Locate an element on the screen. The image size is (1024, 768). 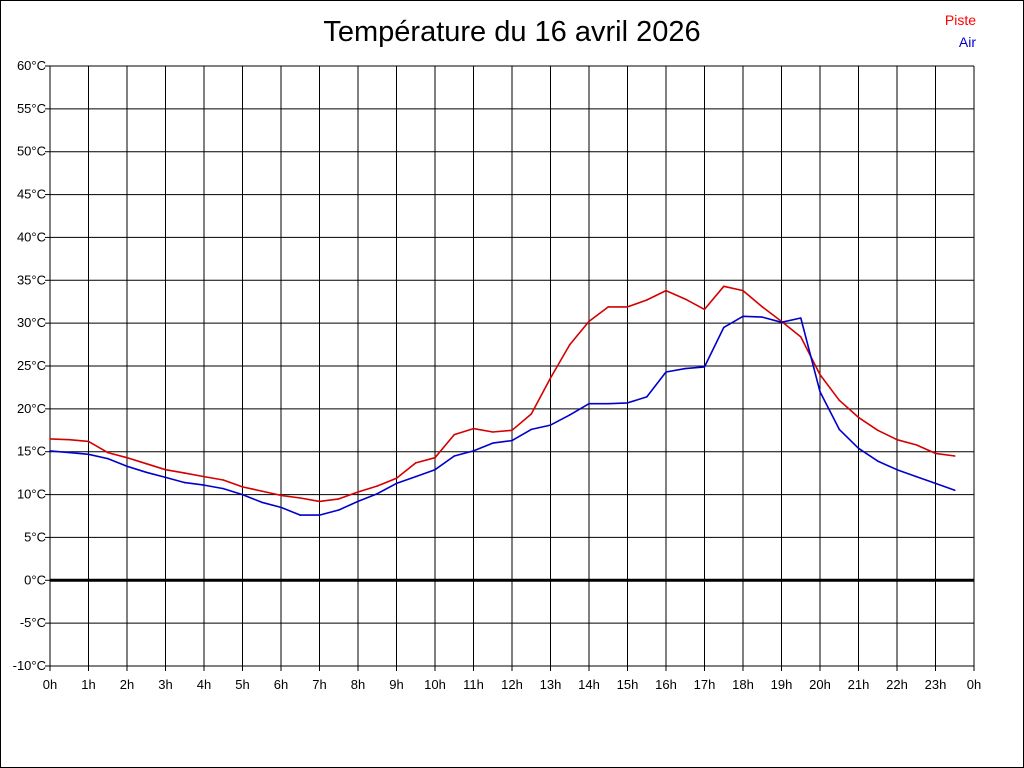
x-tick-label: 18h is located at coordinates (743, 684).